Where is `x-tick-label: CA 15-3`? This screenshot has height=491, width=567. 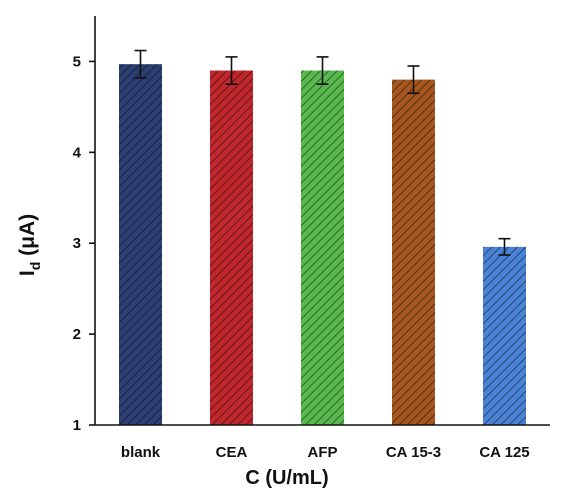
x-tick-label: CA 15-3 is located at coordinates (413, 452).